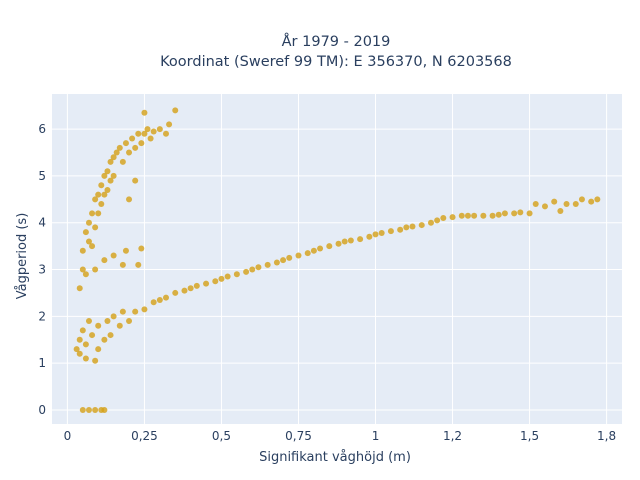  What do you see at coordinates (42, 316) in the screenshot?
I see `y-tick-label: 2` at bounding box center [42, 316].